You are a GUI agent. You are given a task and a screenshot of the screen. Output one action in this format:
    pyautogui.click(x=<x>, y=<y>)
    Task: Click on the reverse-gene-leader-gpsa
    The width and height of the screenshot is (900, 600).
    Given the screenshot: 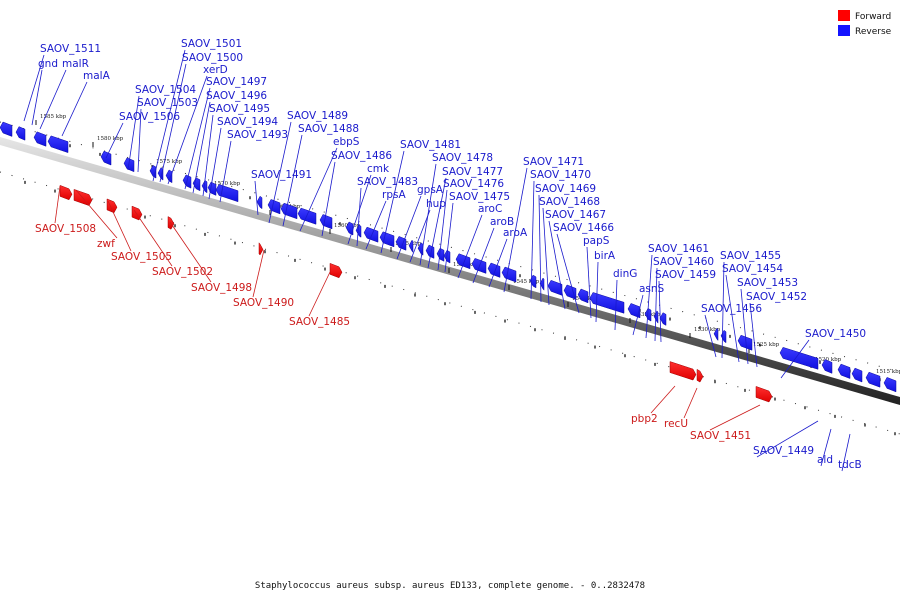 What is the action you would take?
    pyautogui.click(x=409, y=227)
    